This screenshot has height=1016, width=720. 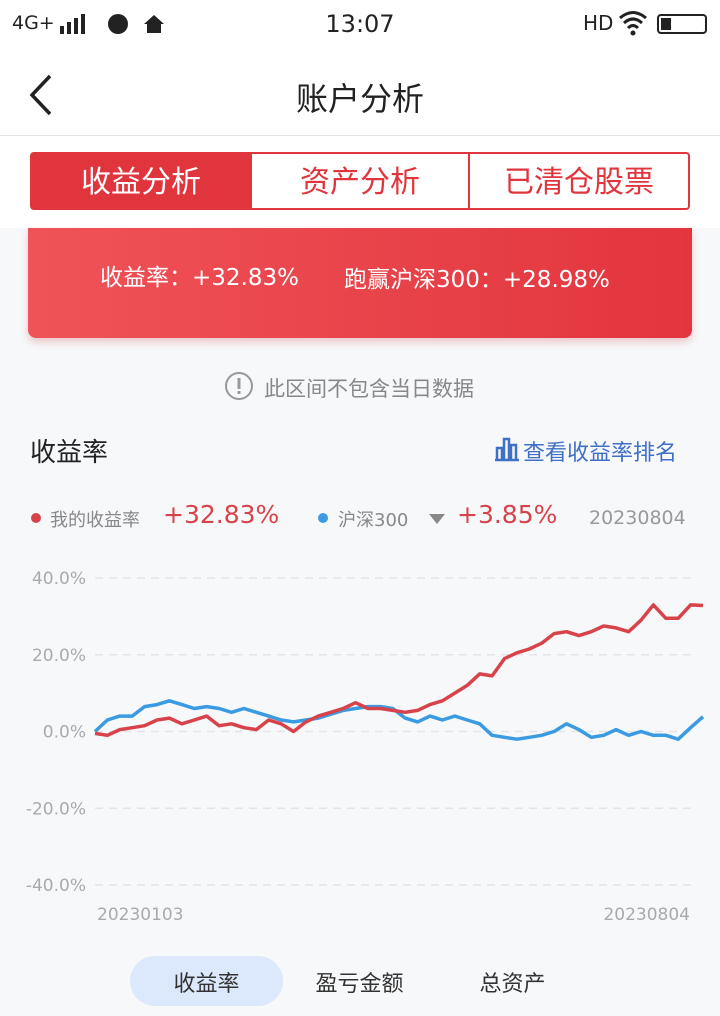 What do you see at coordinates (112, 24) in the screenshot?
I see `status-icons` at bounding box center [112, 24].